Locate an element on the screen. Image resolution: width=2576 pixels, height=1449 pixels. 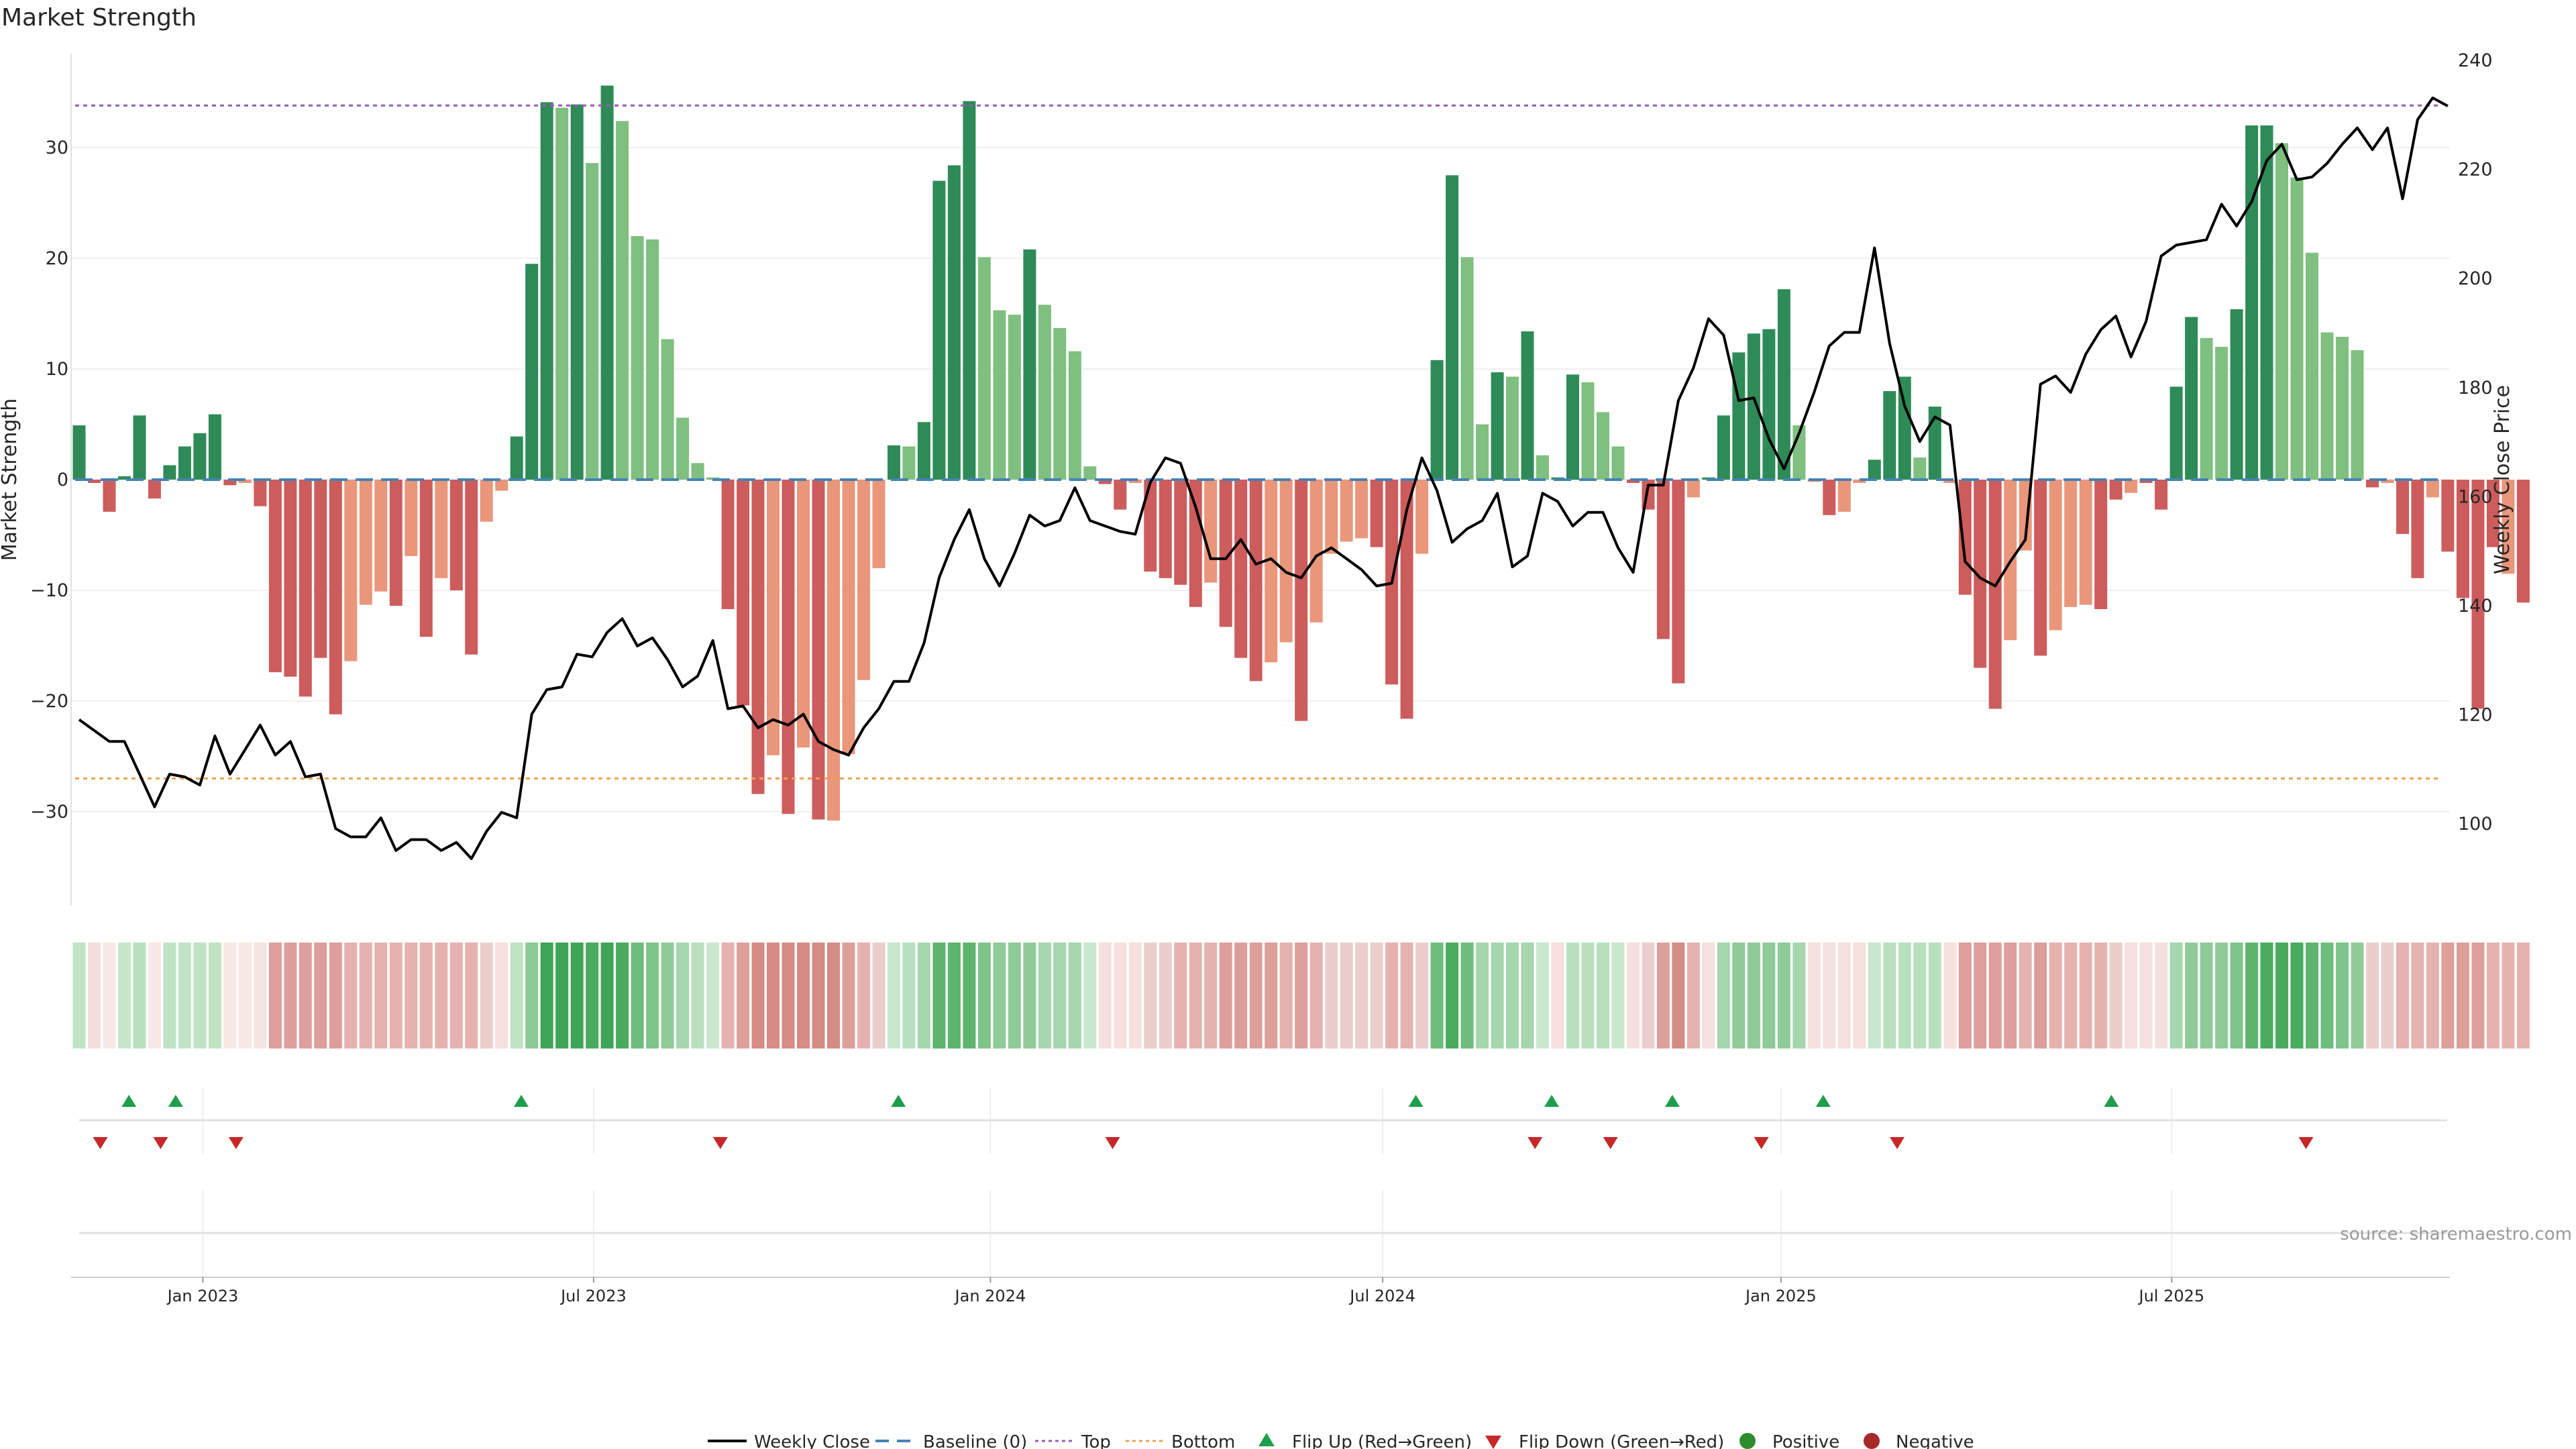
flip-panel is located at coordinates (1263, 1182).